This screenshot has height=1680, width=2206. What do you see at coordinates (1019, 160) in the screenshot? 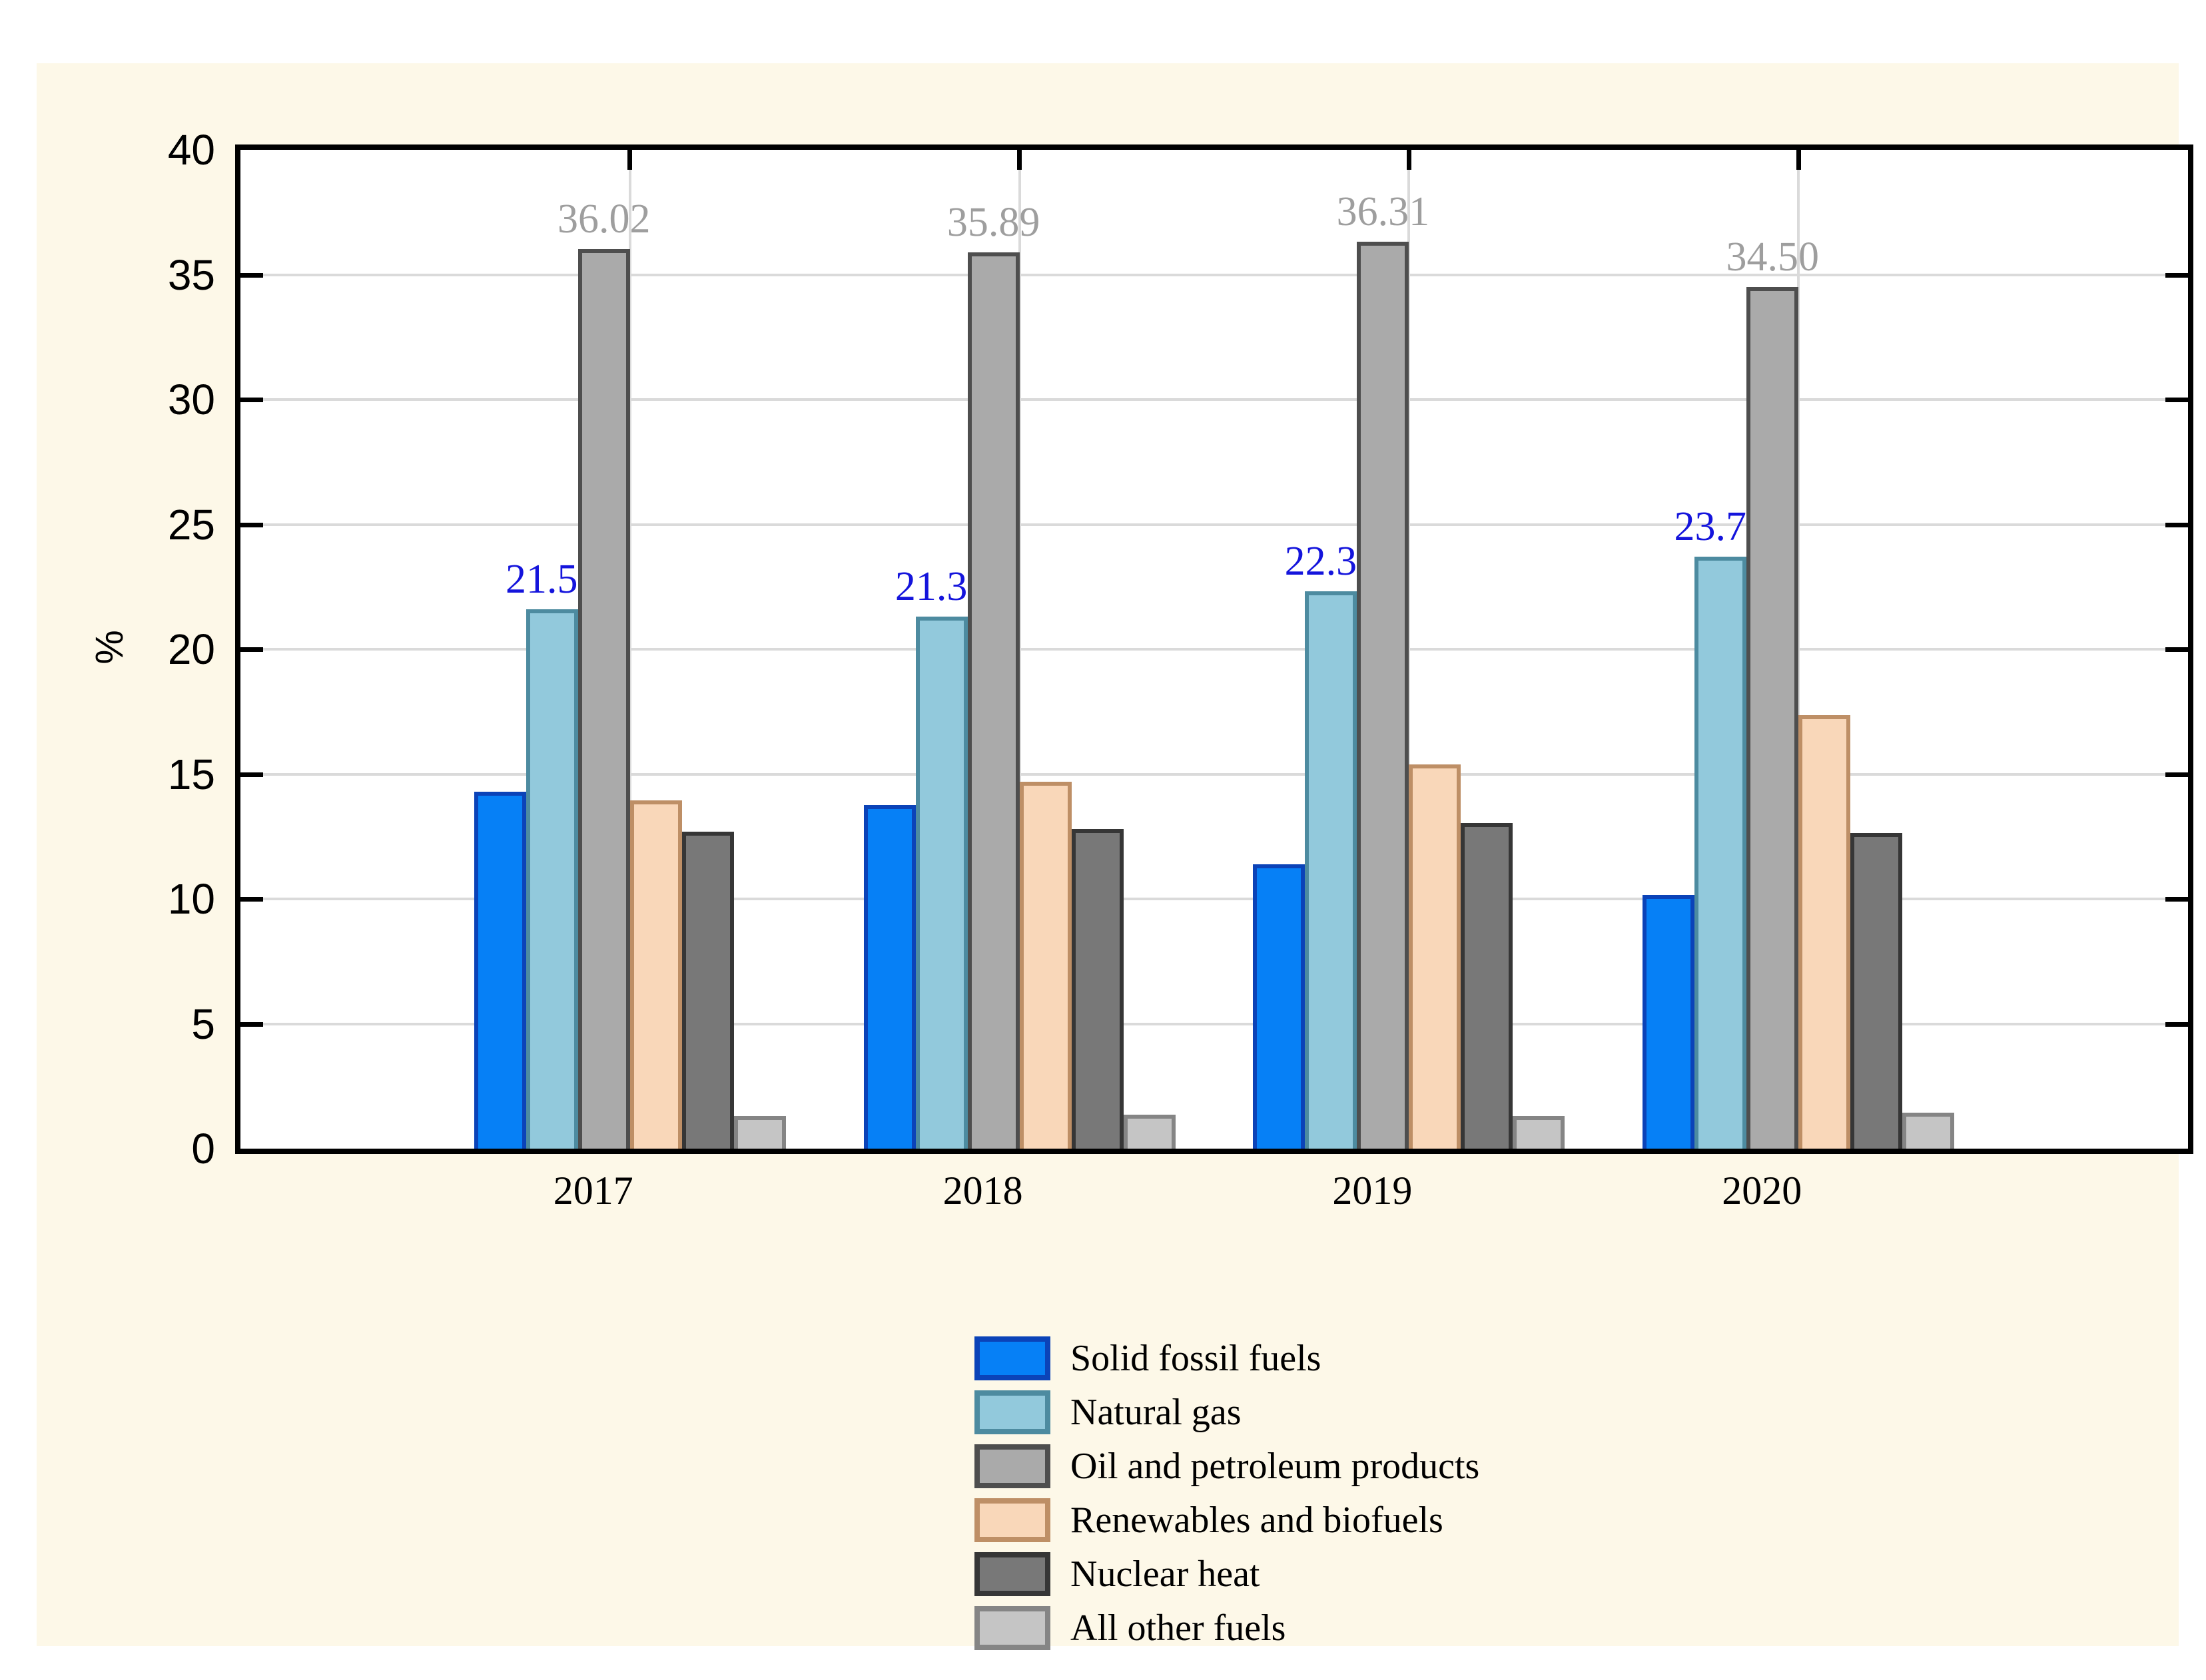
I see `x-tick-top-2018` at bounding box center [1019, 160].